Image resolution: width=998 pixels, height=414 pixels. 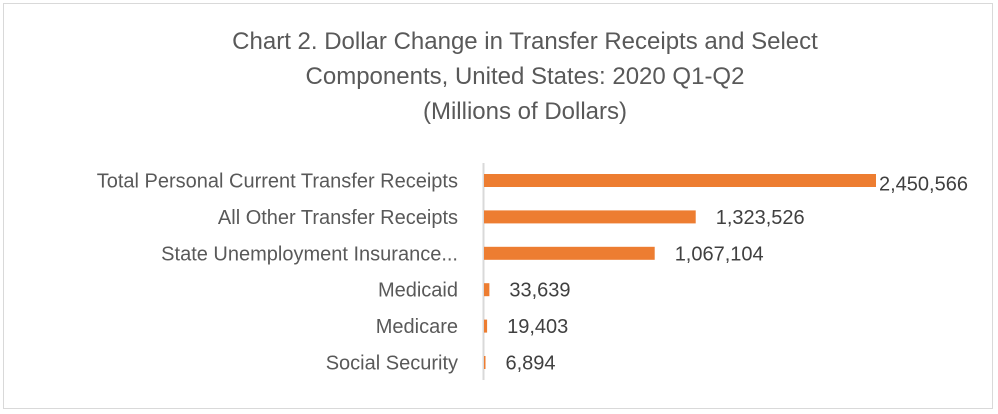 What do you see at coordinates (539, 291) in the screenshot?
I see `data-label: 33,639` at bounding box center [539, 291].